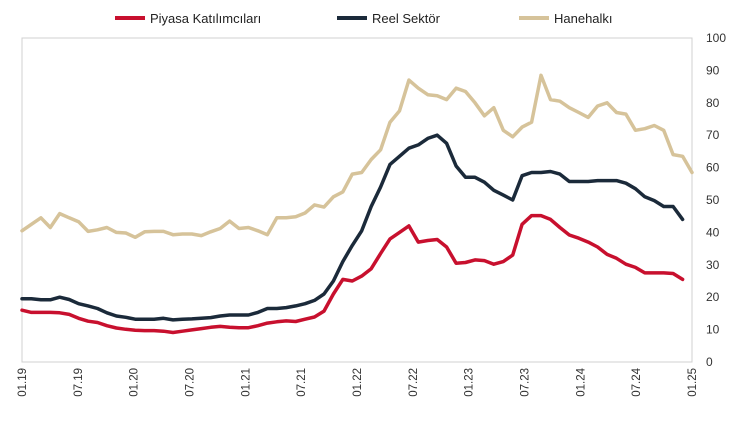 This screenshot has height=421, width=740. I want to click on y-axis-ticks: 0 10 20 30 40 50 60 70 80 90 100, so click(716, 200).